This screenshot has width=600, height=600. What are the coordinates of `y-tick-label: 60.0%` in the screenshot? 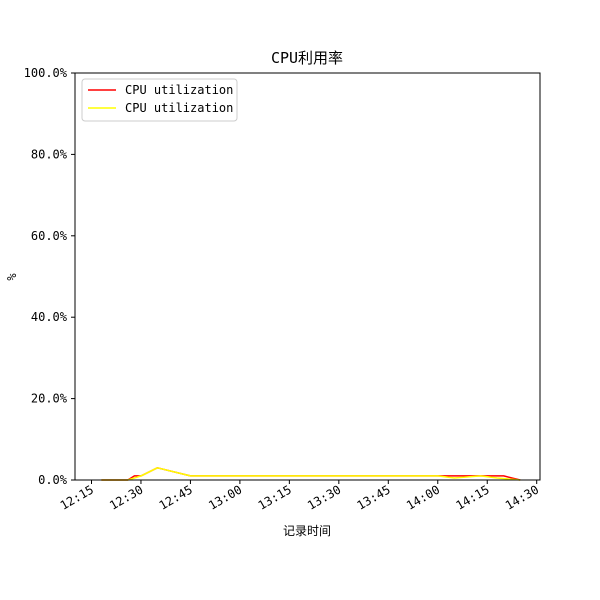 It's located at (49, 236).